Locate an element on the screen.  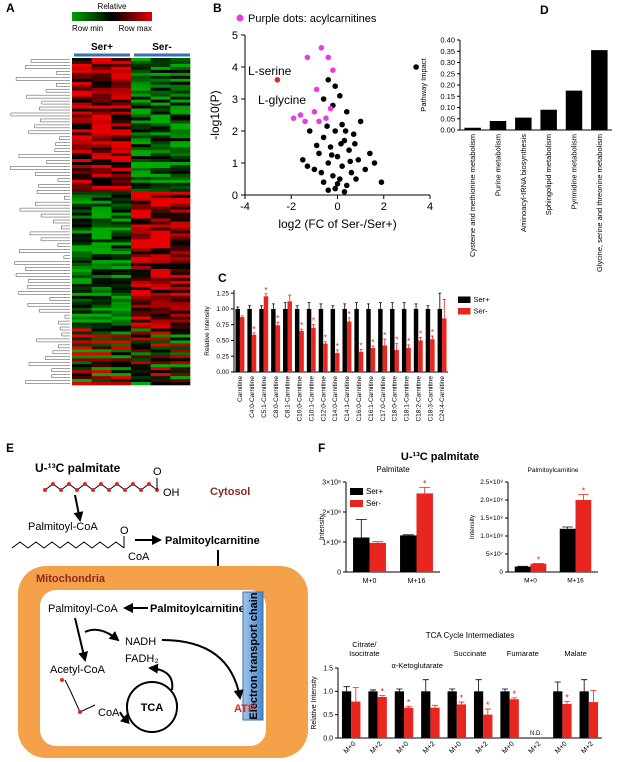
x-tick-label: C18:2-Carnitine is located at coordinates (418, 399).